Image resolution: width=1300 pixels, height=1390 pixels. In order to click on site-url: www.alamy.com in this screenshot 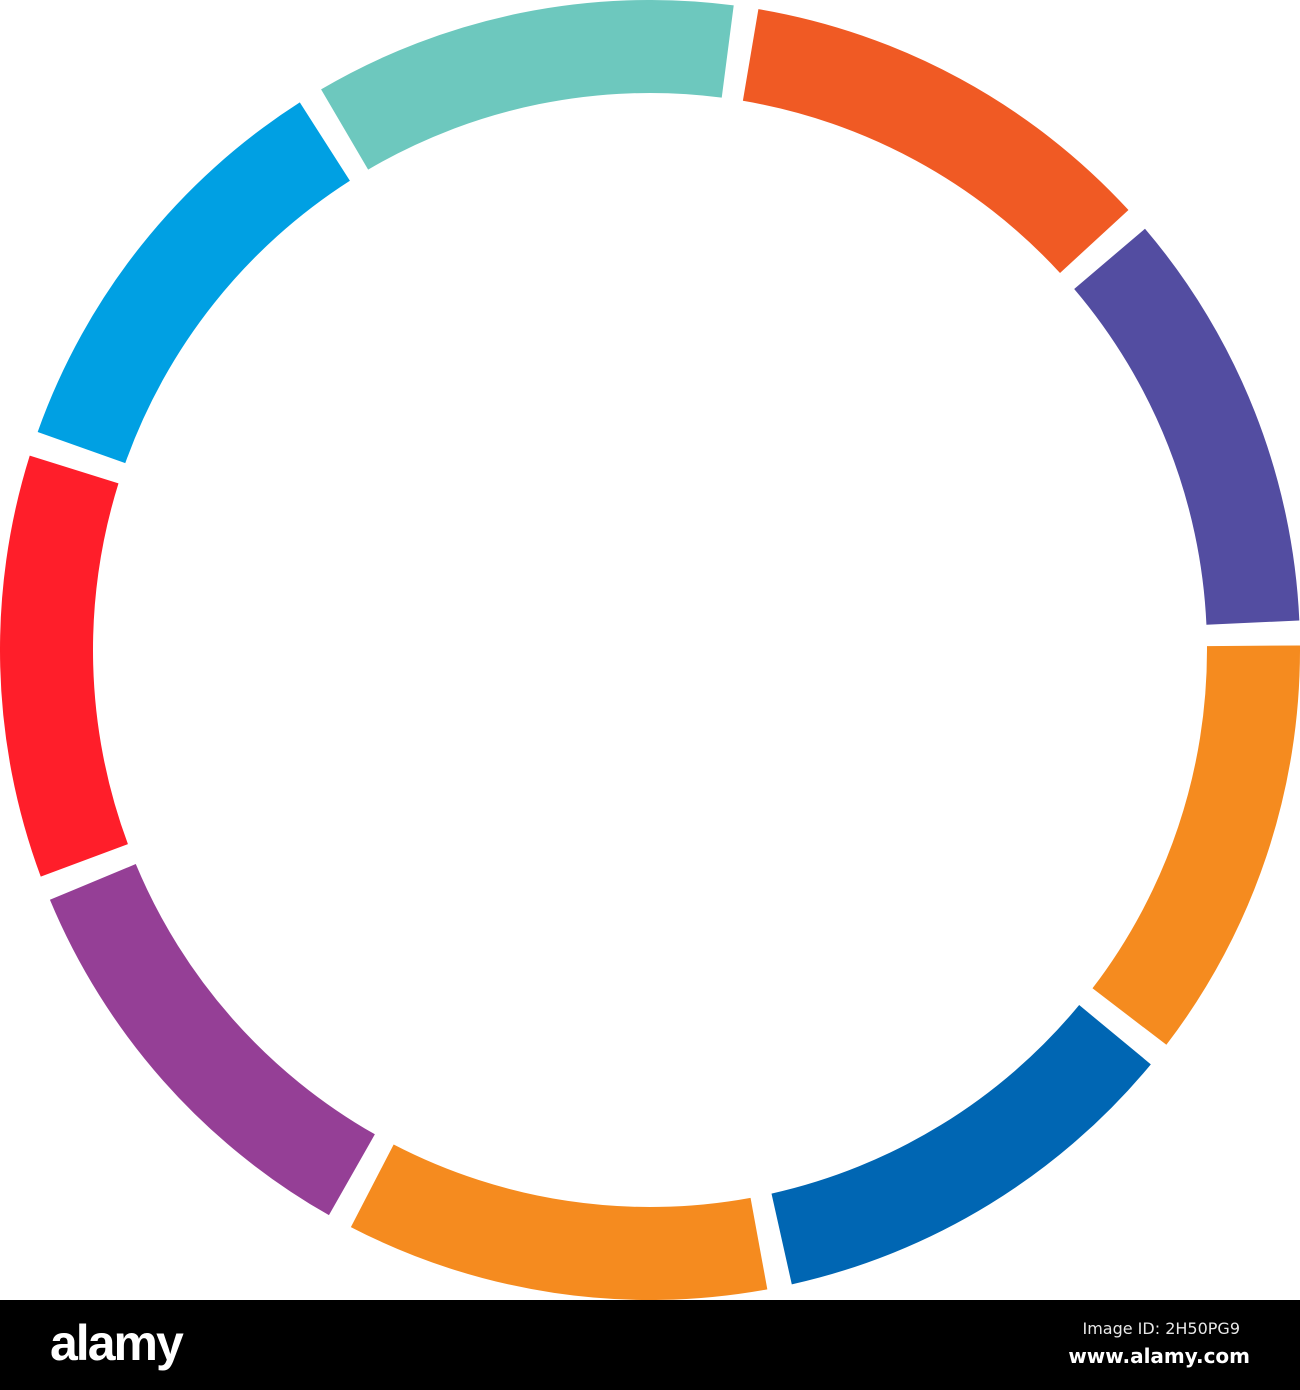, I will do `click(1159, 1356)`.